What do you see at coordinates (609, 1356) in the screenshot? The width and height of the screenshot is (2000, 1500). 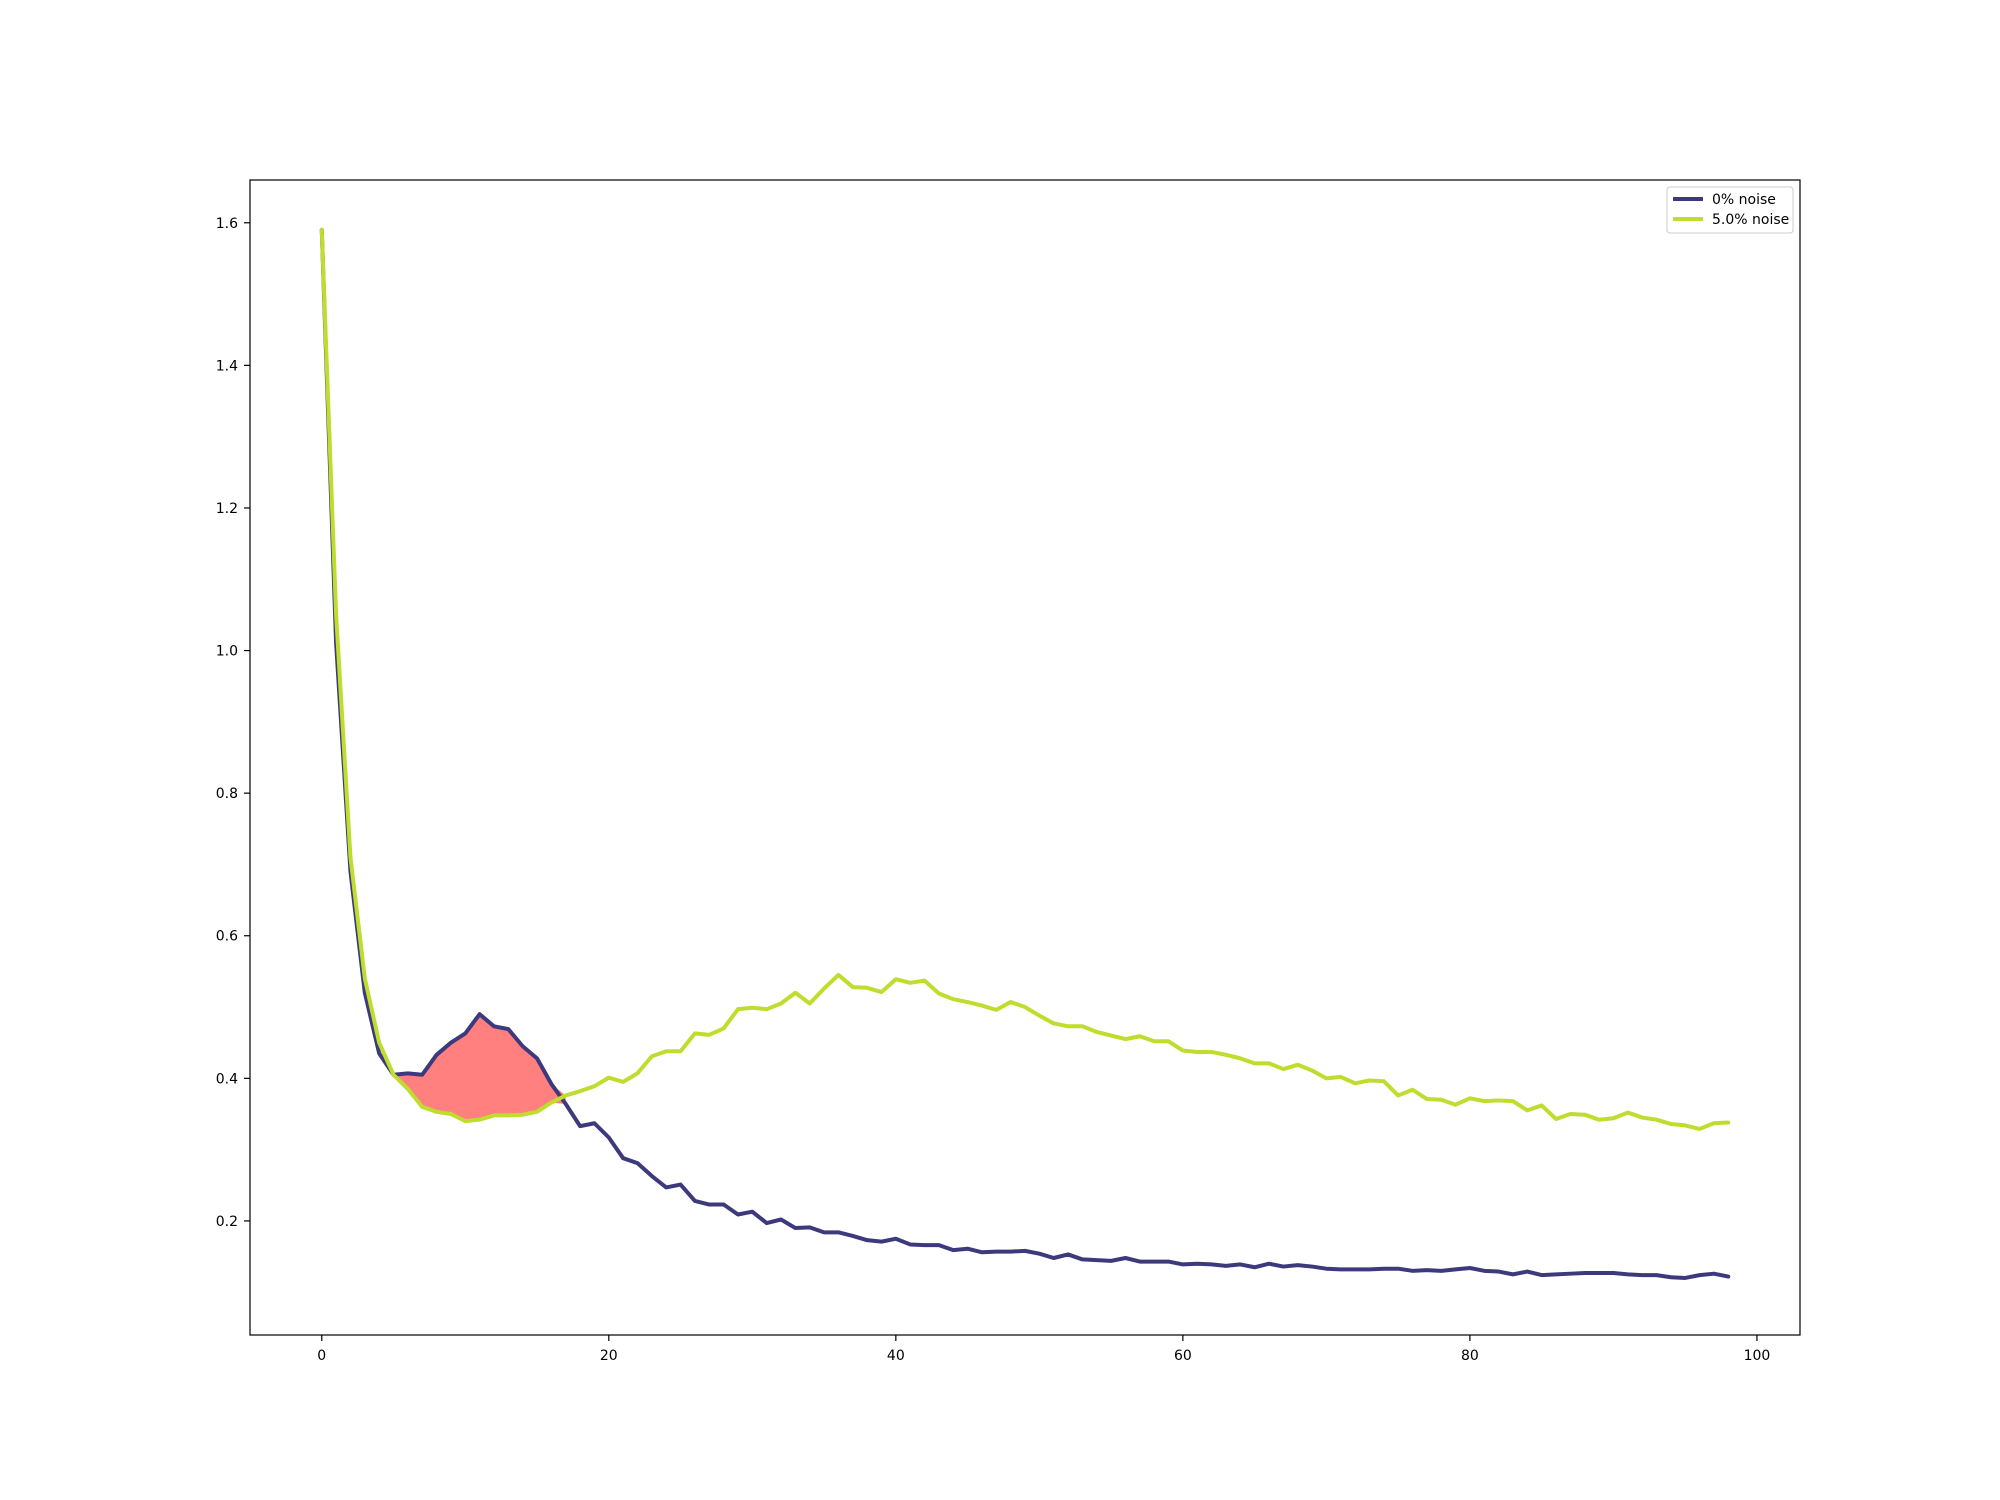 I see `x-tick-label: 20` at bounding box center [609, 1356].